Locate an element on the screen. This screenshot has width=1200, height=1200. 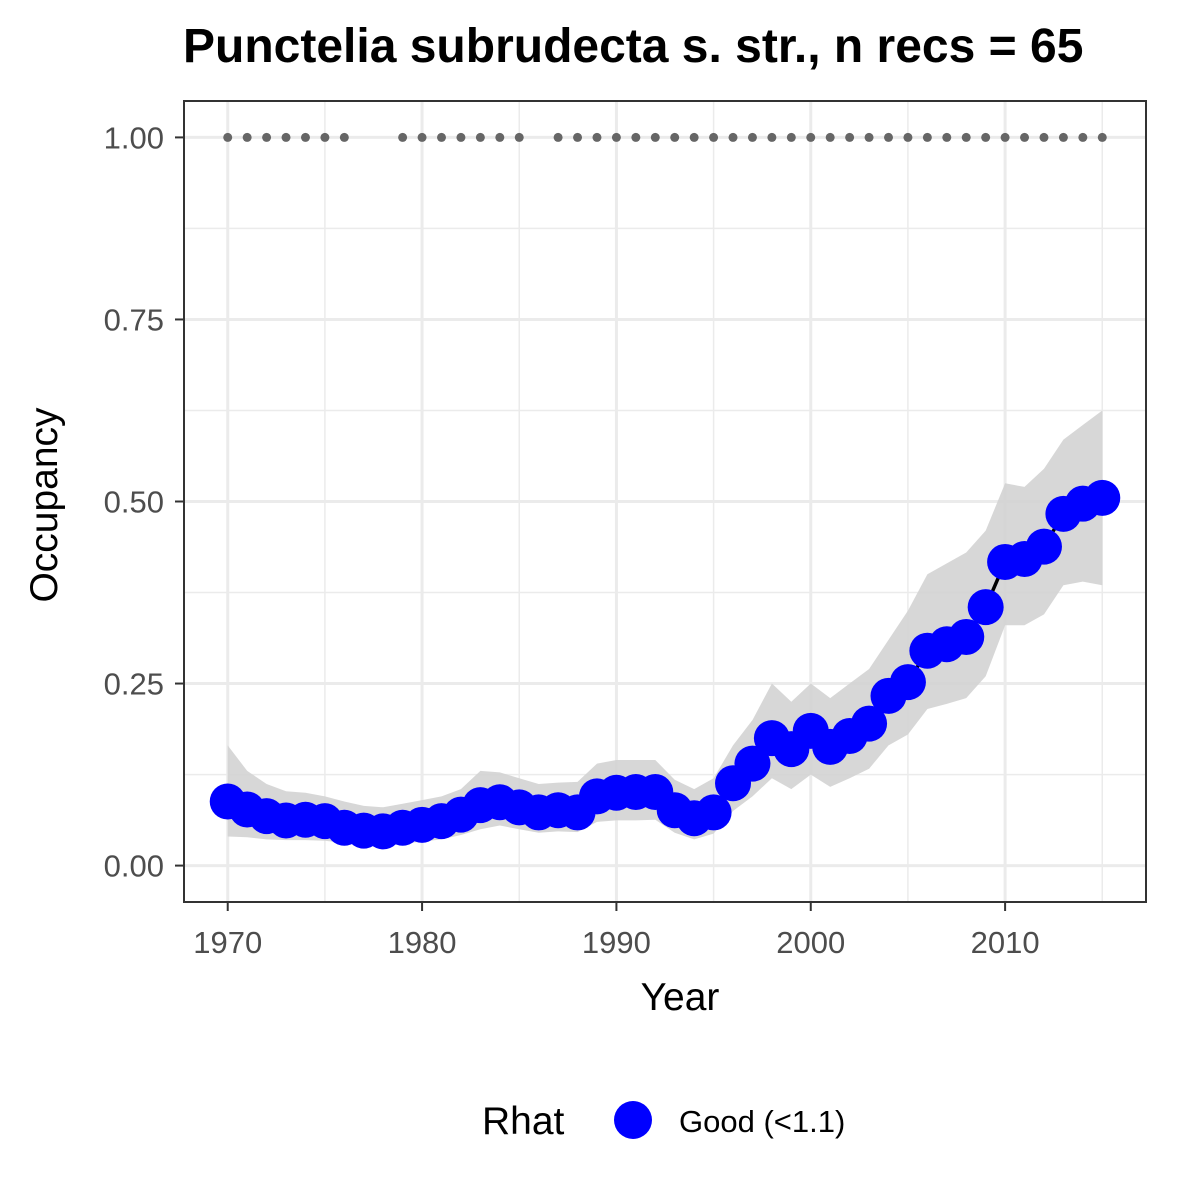
y-axis-title: Occupancy is located at coordinates (44, 505).